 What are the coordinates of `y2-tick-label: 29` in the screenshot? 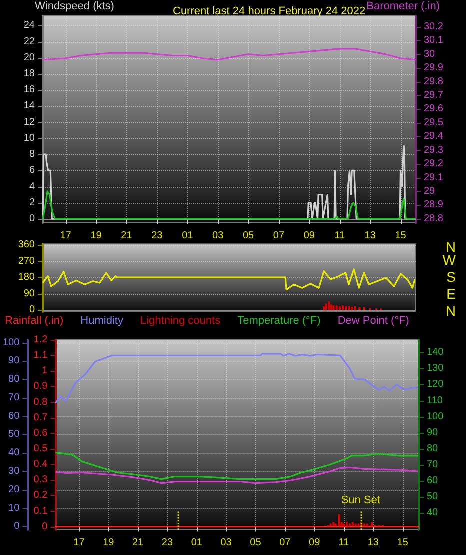 It's located at (430, 191).